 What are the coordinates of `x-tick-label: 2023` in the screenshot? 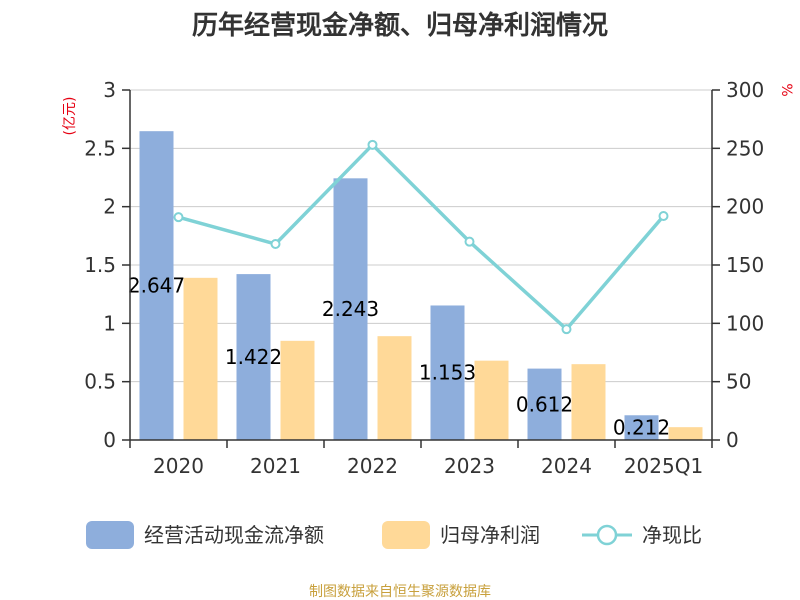 It's located at (469, 466).